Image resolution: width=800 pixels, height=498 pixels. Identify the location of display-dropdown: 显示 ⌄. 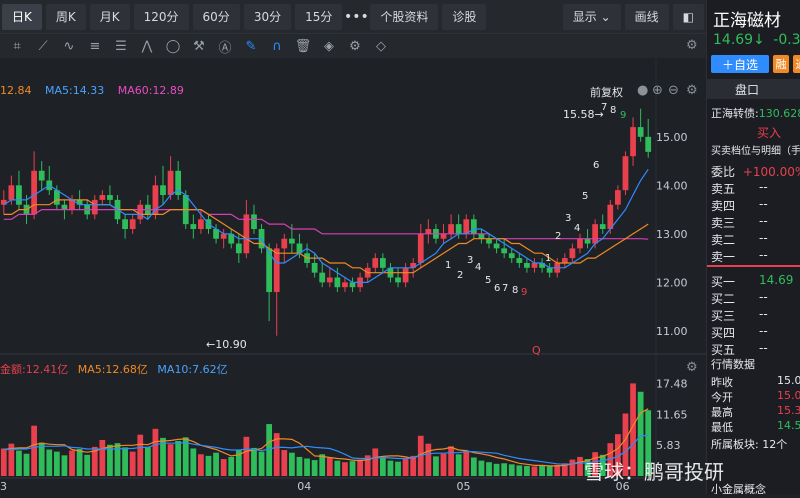
(591, 16).